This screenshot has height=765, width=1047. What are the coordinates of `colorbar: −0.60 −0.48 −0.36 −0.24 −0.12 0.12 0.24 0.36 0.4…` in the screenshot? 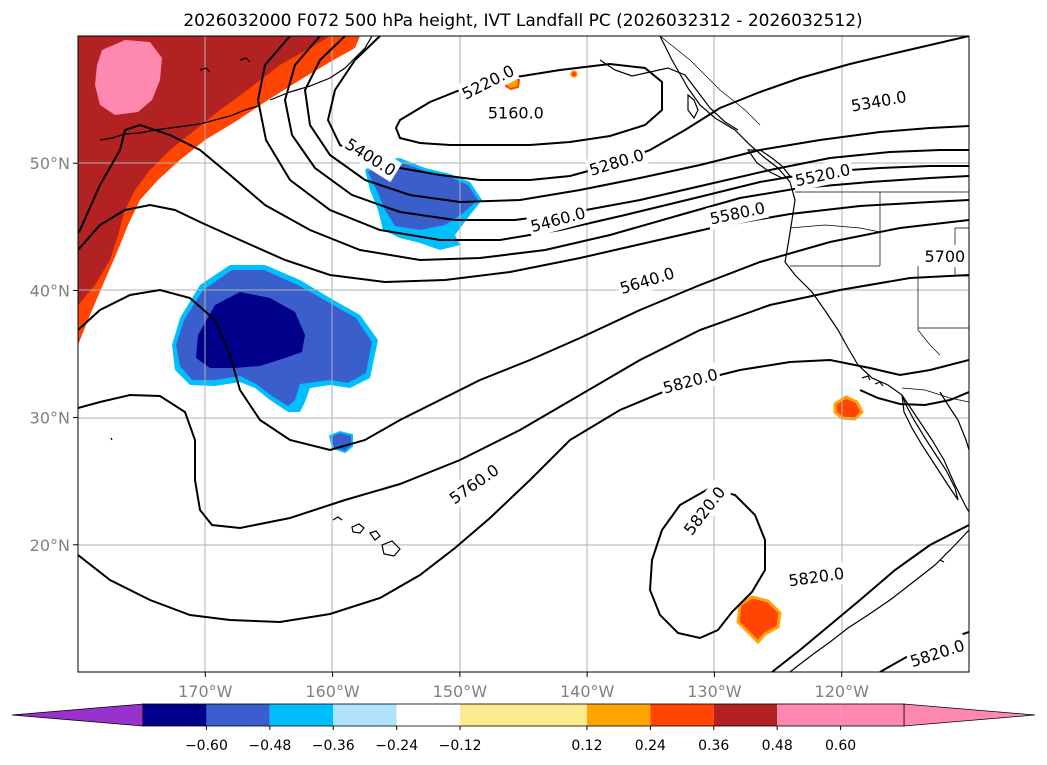 It's located at (523, 728).